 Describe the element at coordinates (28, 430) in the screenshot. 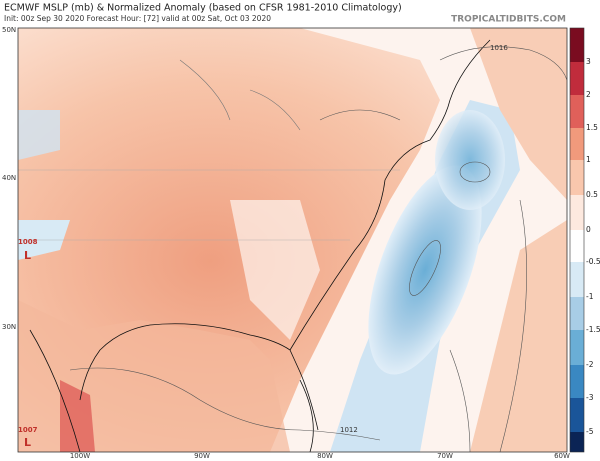

I see `pressure-center-value: 1007` at that location.